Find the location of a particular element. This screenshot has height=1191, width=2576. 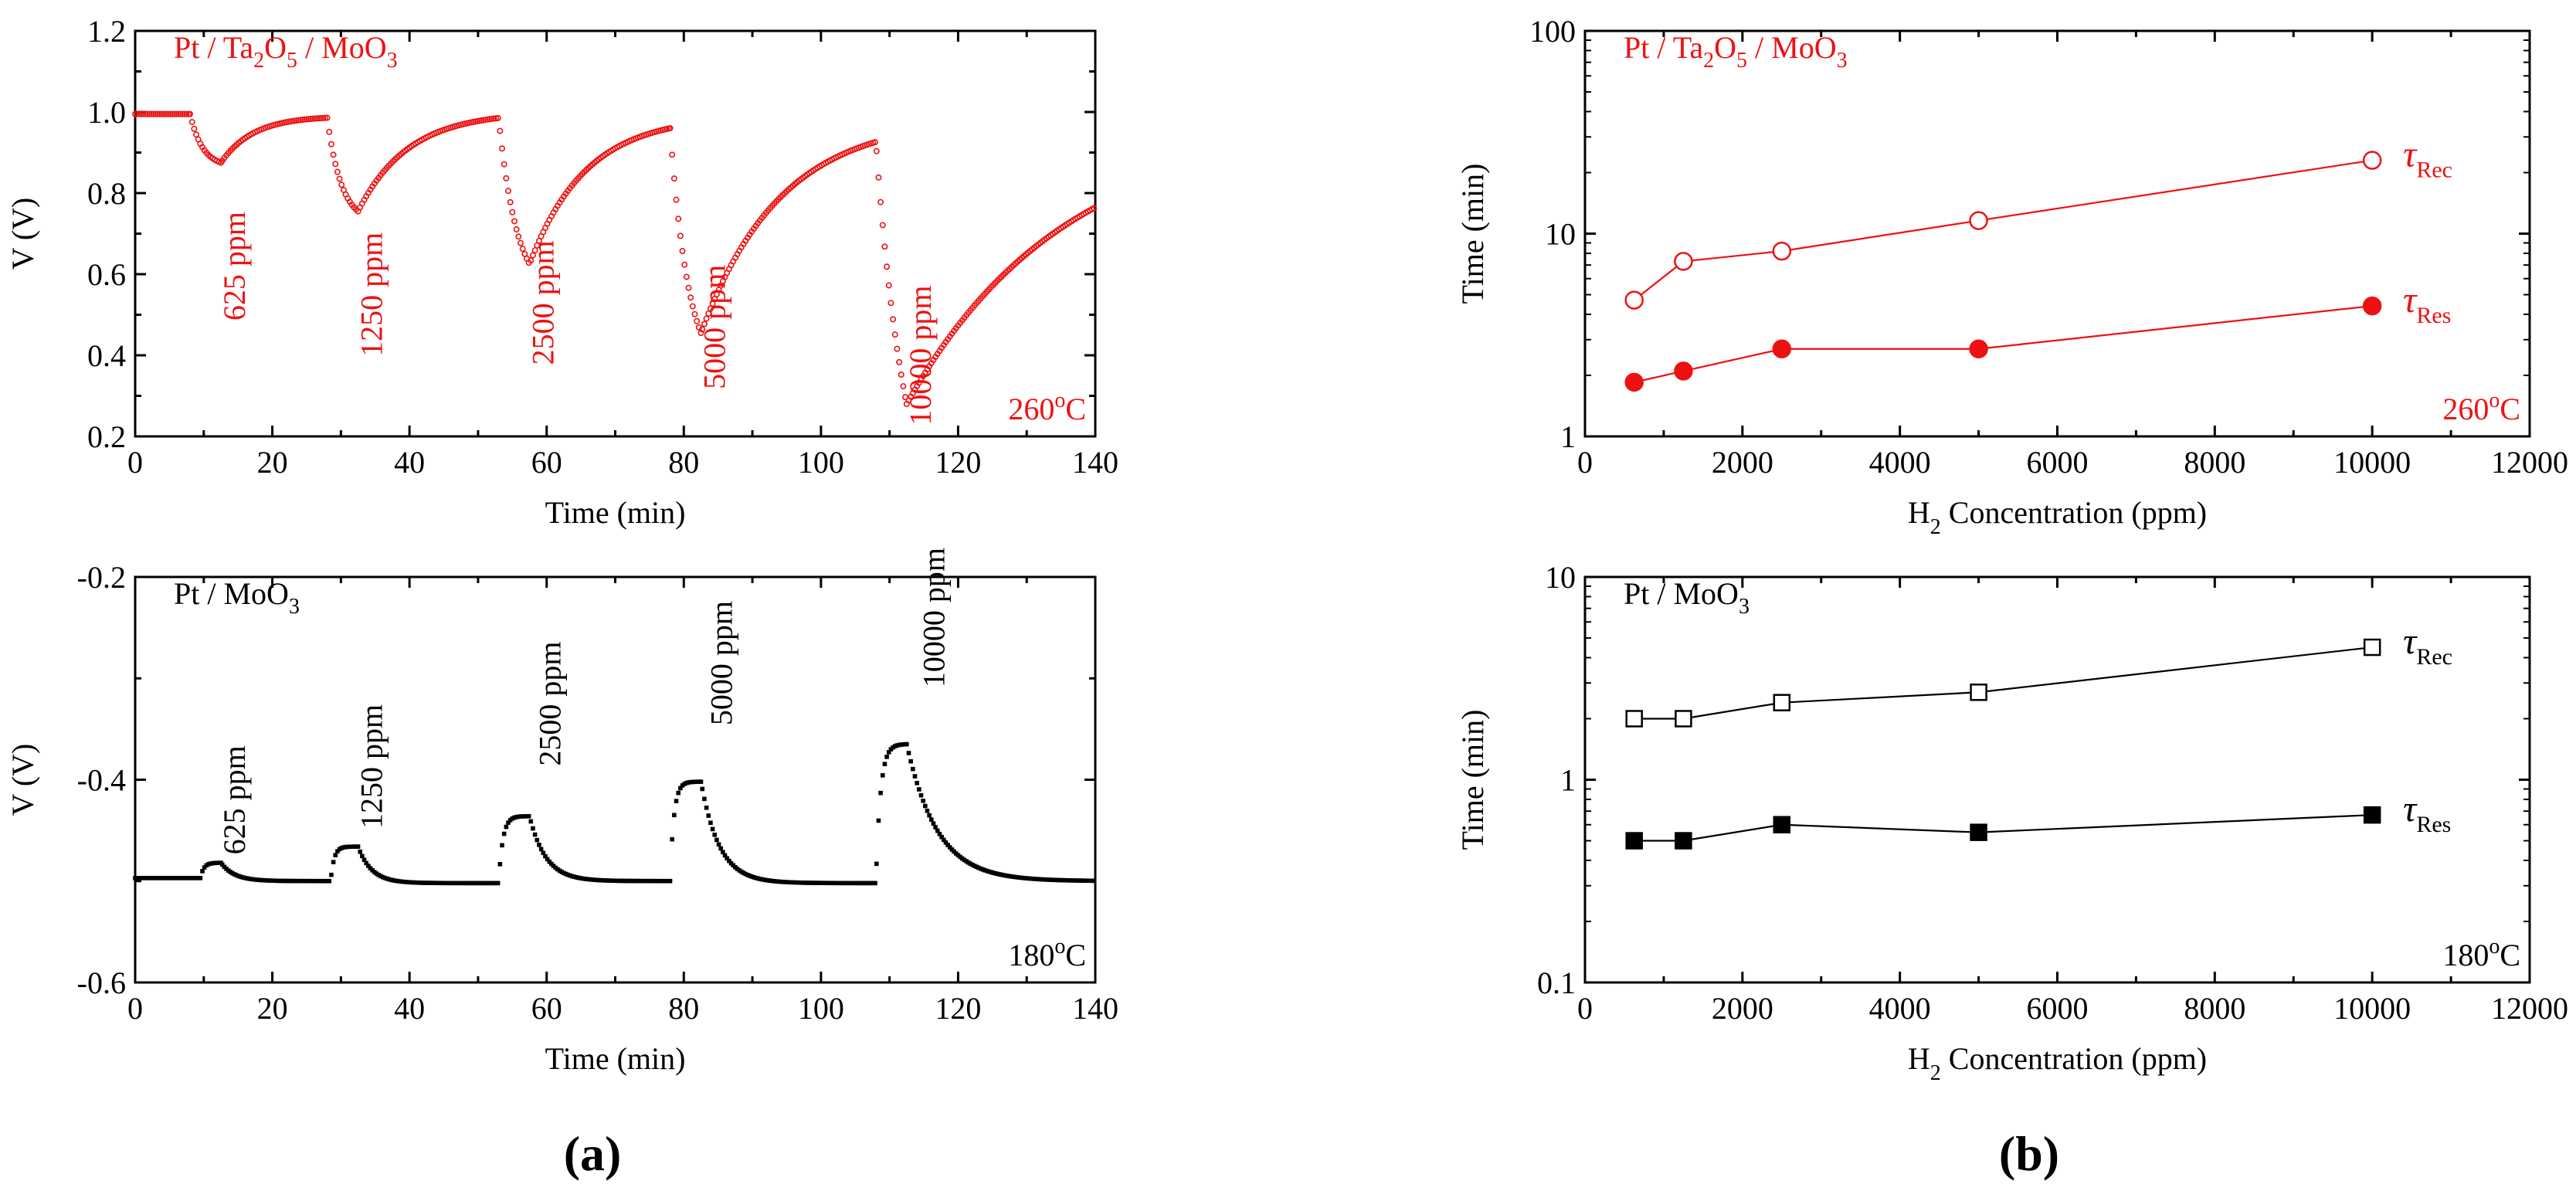

x-tick-label: 140 is located at coordinates (1095, 462).